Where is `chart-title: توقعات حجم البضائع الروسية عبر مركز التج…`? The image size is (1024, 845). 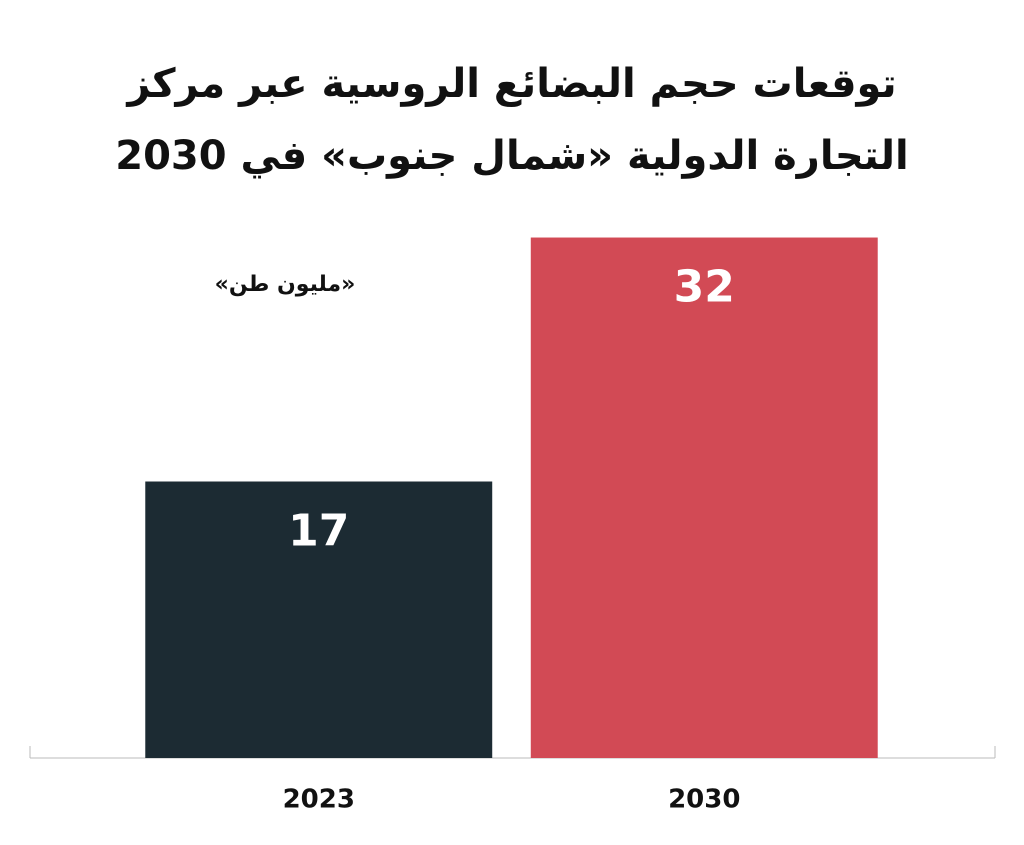
chart-title: توقعات حجم البضائع الروسية عبر مركز التج… is located at coordinates (512, 120).